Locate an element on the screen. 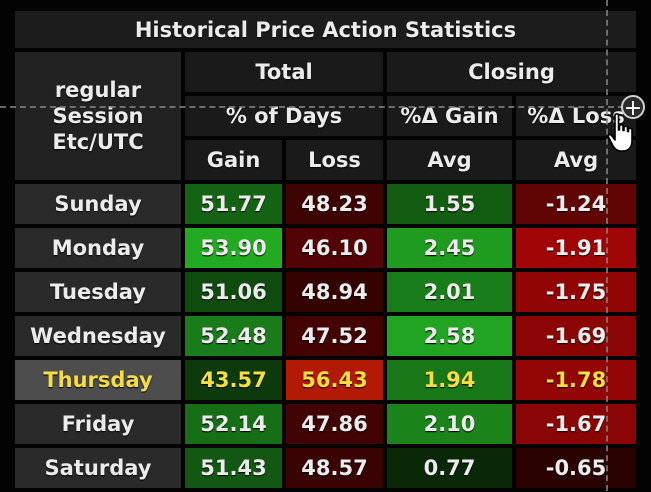  hand-pointer-icon is located at coordinates (620, 132).